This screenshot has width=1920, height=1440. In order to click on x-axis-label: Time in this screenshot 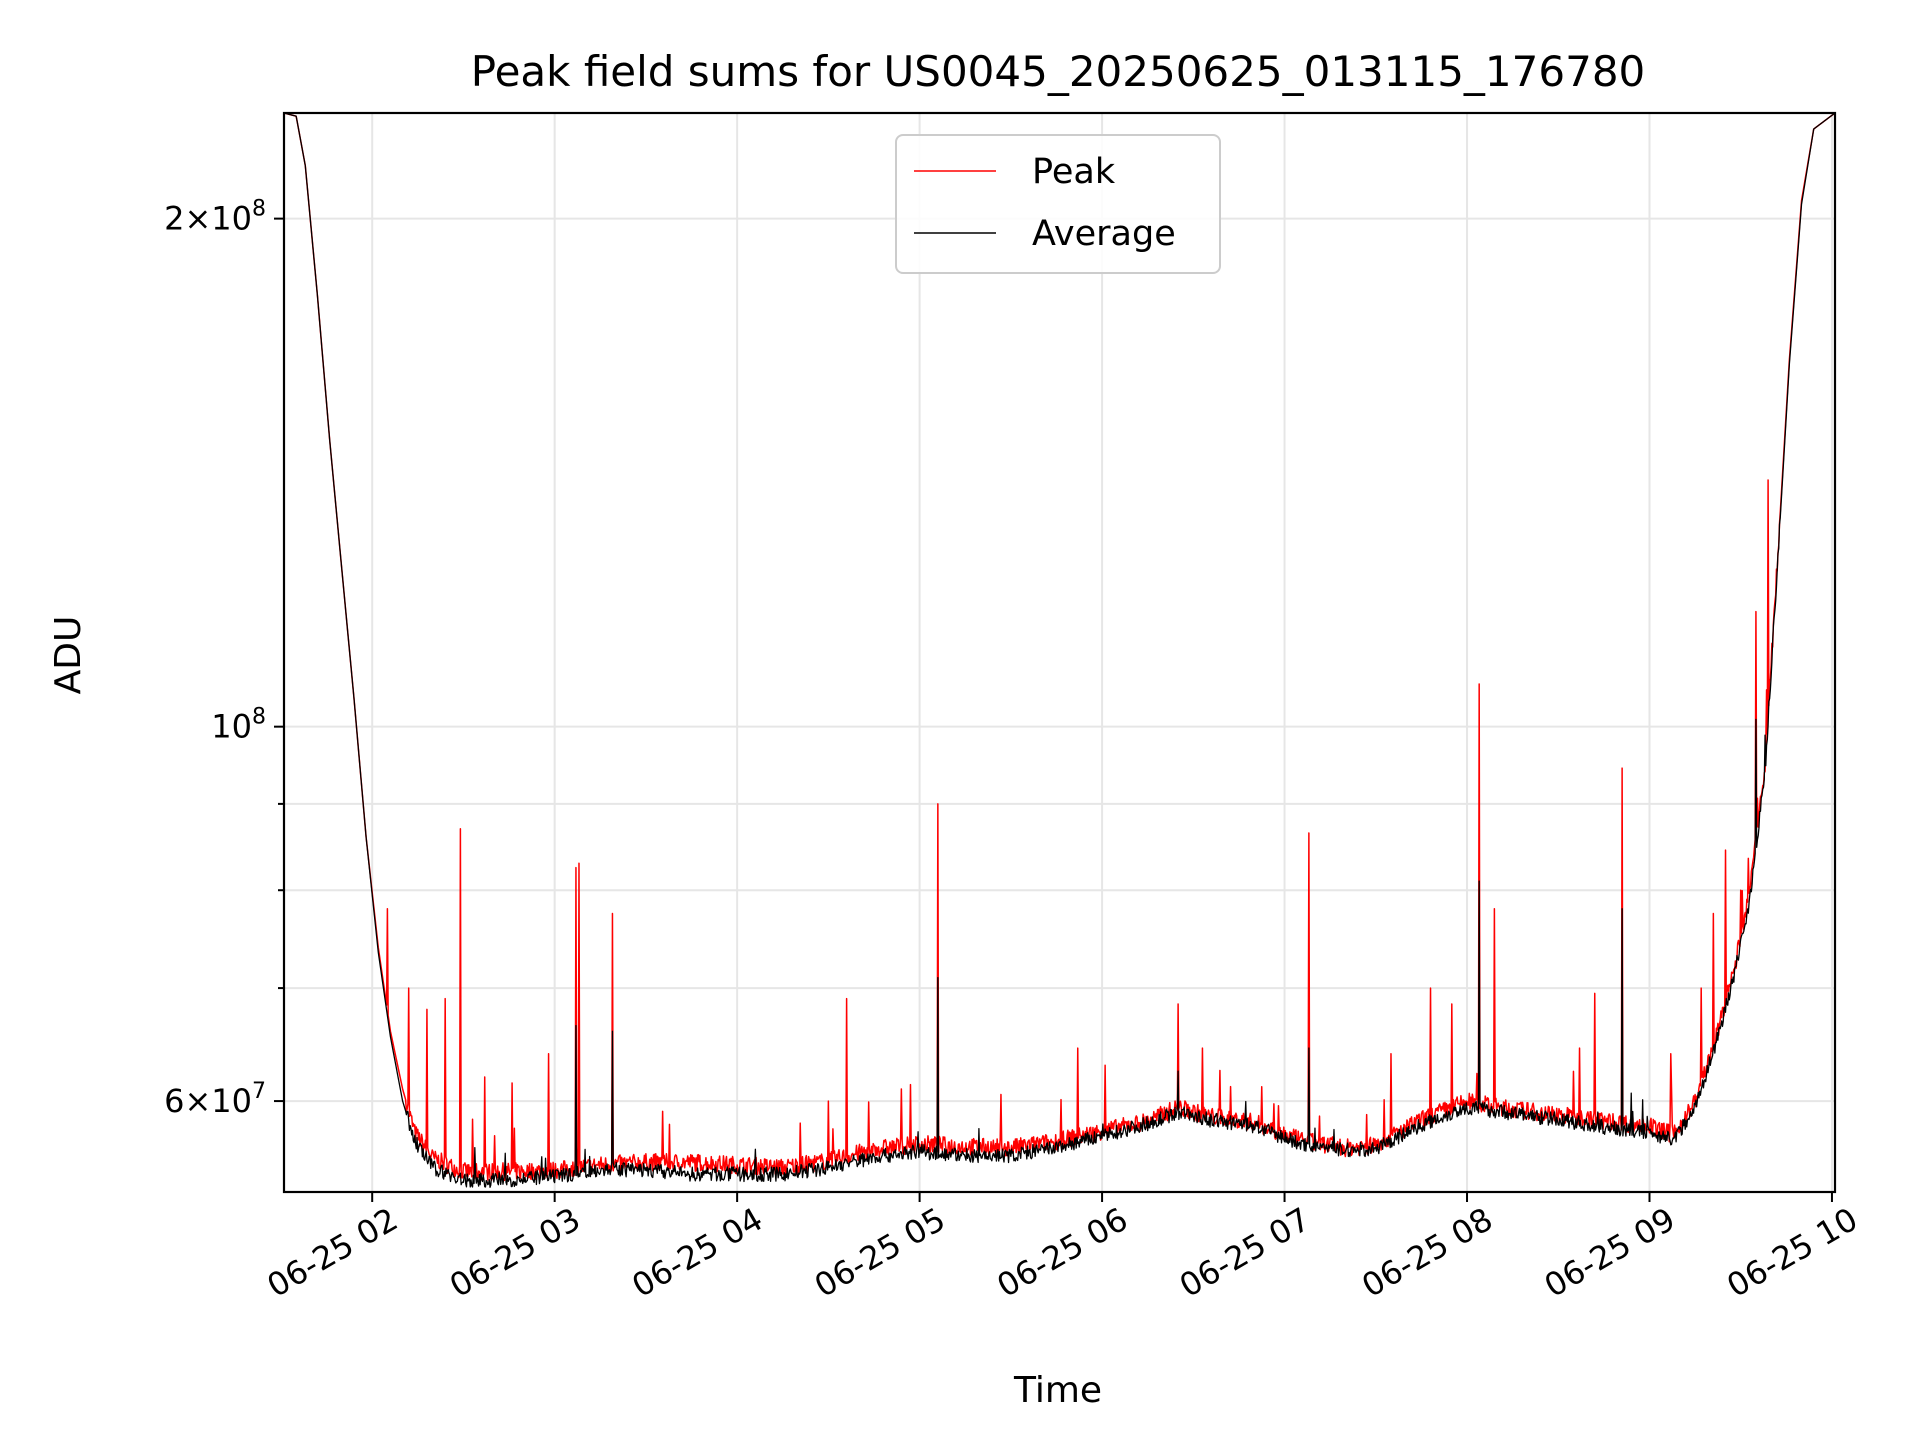, I will do `click(1057, 1390)`.